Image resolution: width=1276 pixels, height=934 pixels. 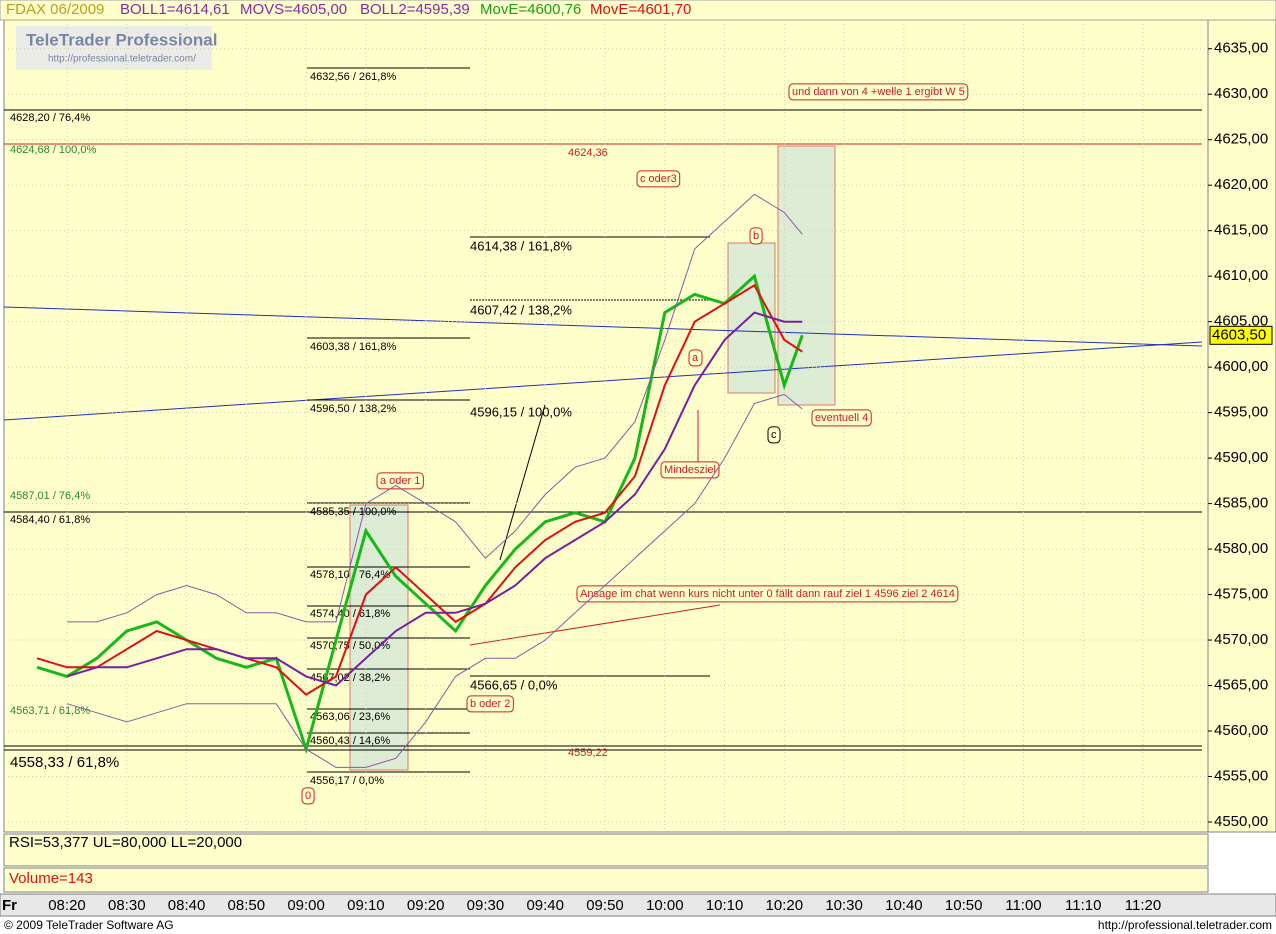 I want to click on movs: MOVS=4605,00, so click(x=293, y=9).